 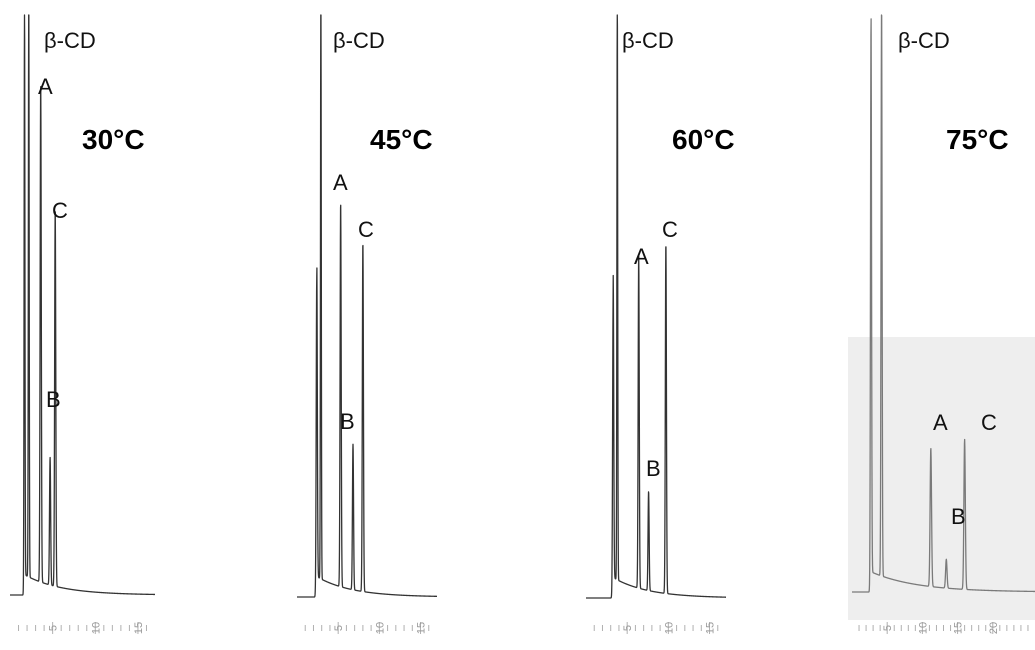 I want to click on panel-45c: 5 10 15 β-CD A B C 45°C, so click(x=367, y=324).